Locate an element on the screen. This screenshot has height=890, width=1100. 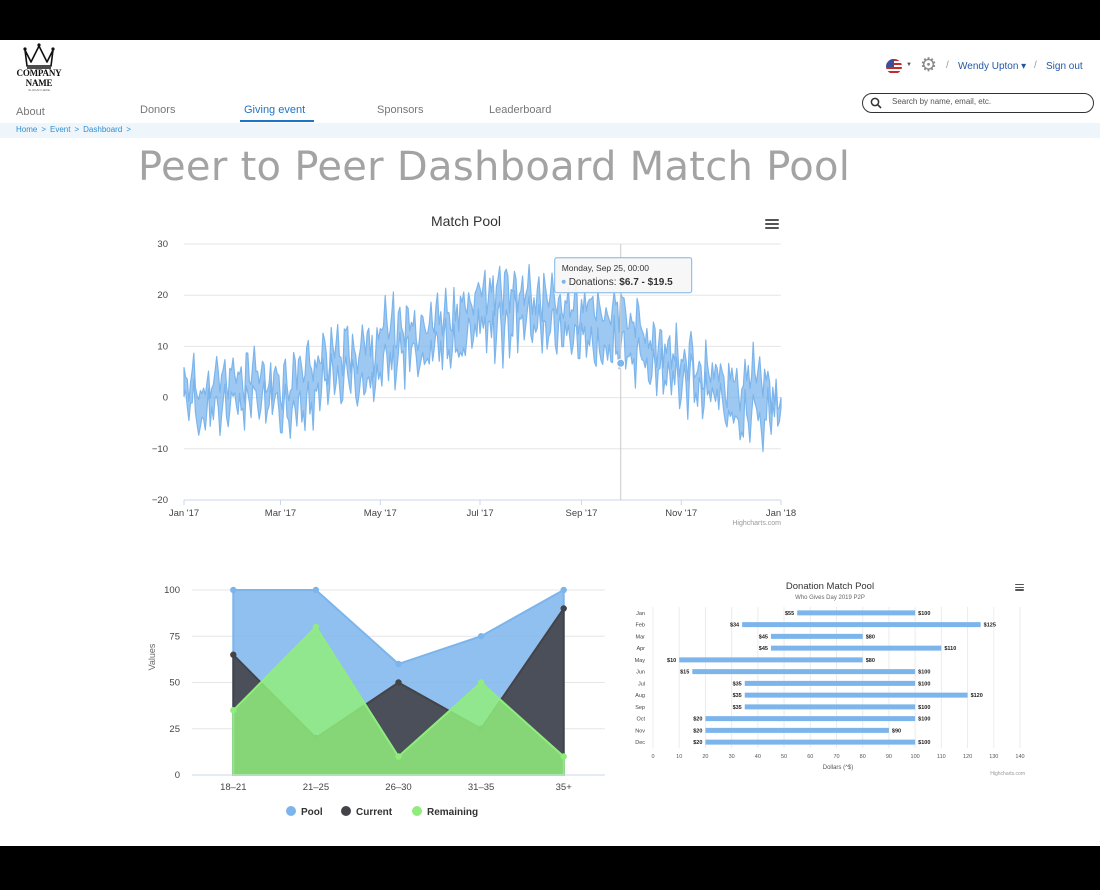
us-flag-icon is located at coordinates (894, 66).